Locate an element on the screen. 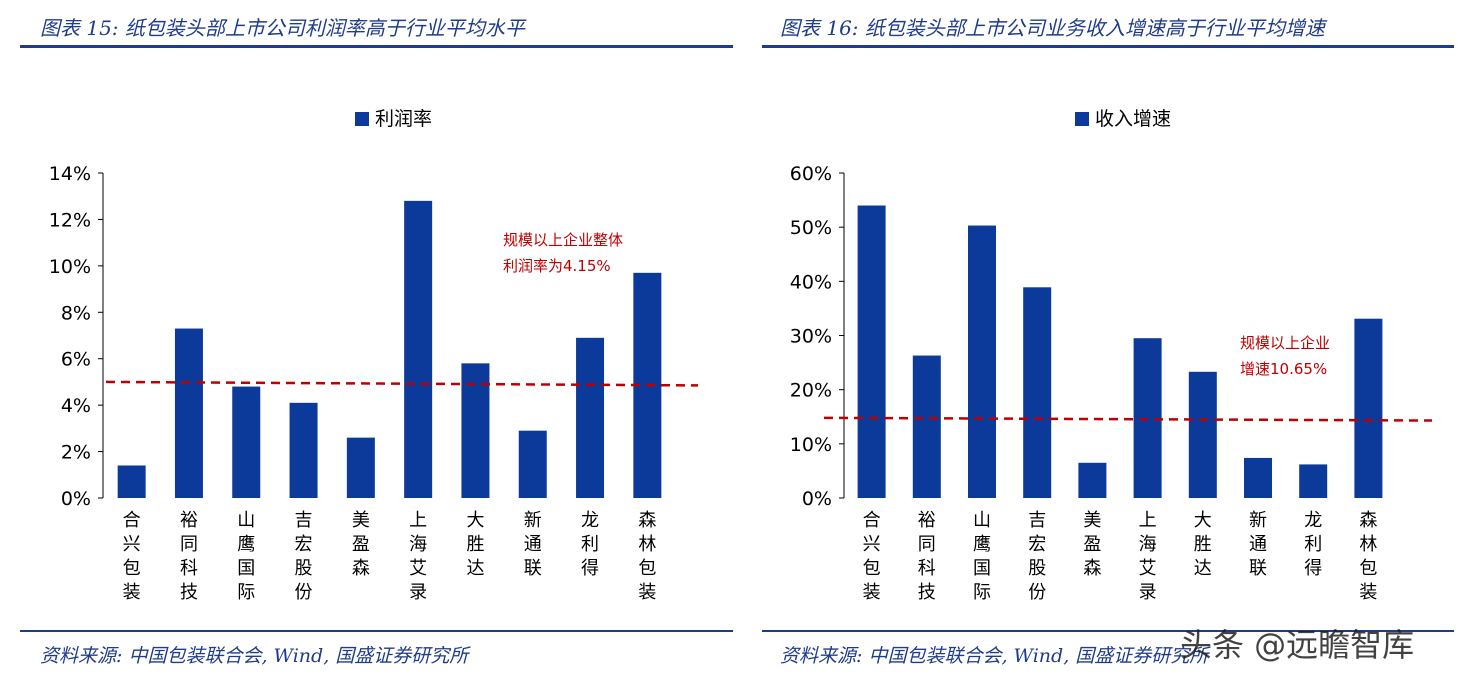 The image size is (1469, 681). left-title-rule is located at coordinates (376, 46).